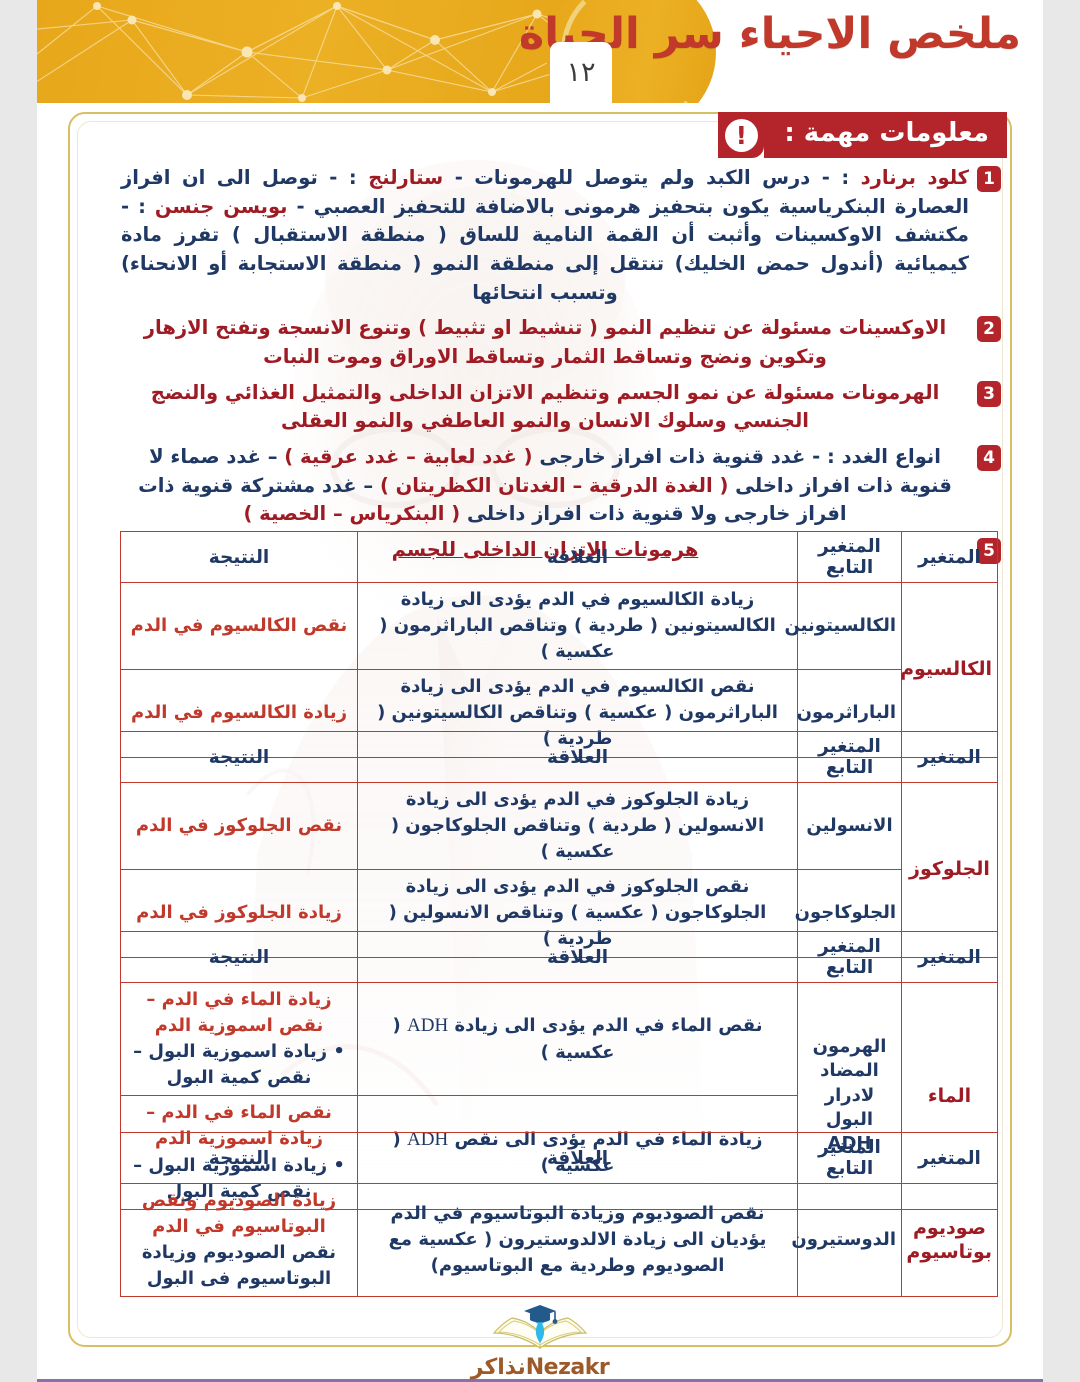  Describe the element at coordinates (989, 457) in the screenshot. I see `note-number-badge: 4` at that location.